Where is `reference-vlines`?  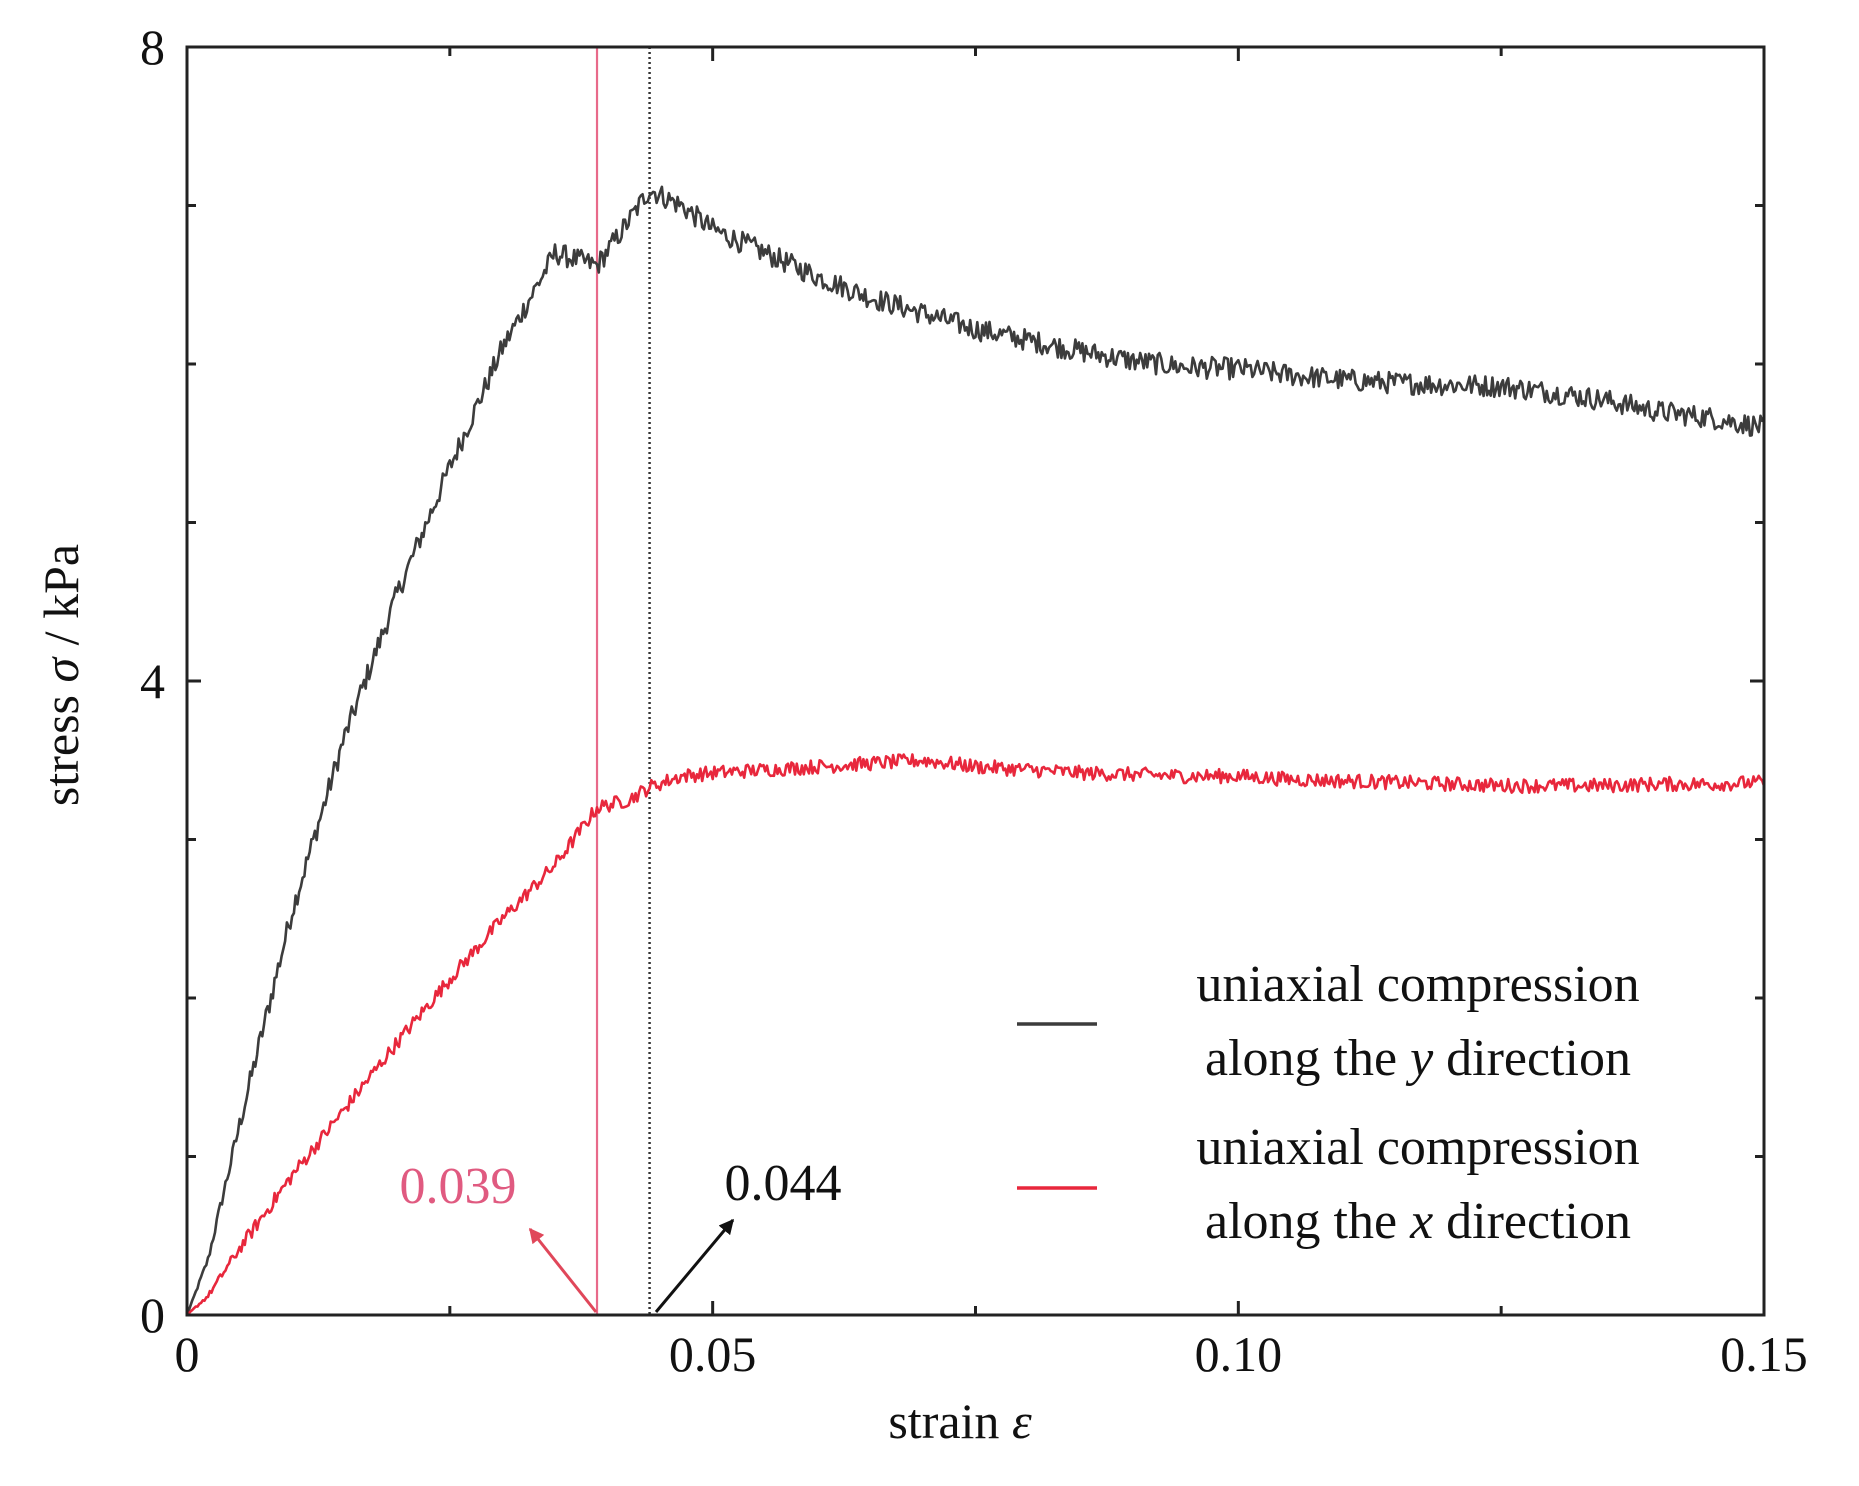
reference-vlines is located at coordinates (623, 681).